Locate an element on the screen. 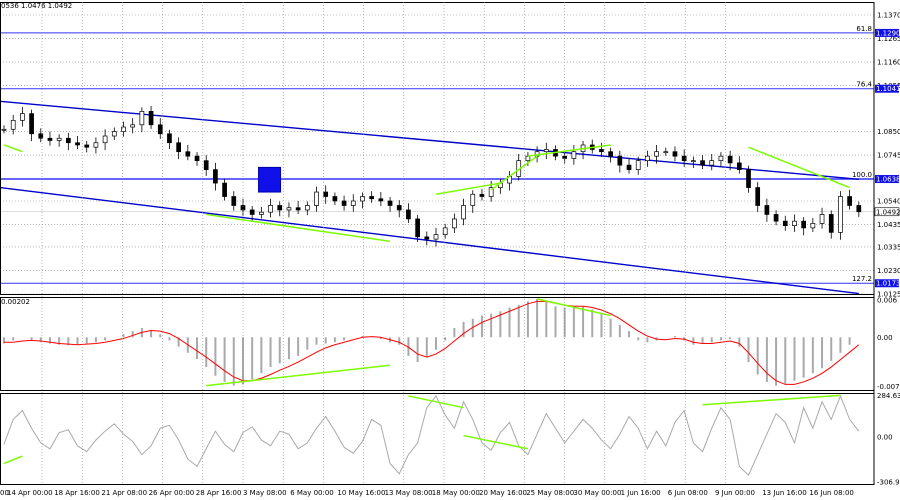 The width and height of the screenshot is (900, 500). price-tick-label: 1.0540 is located at coordinates (888, 201).